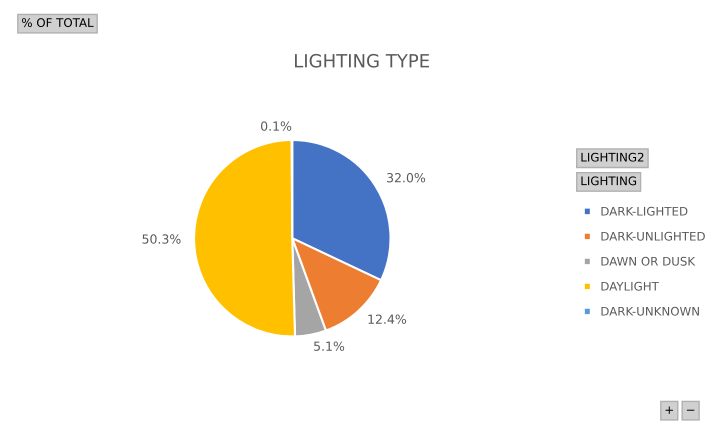  What do you see at coordinates (387, 319) in the screenshot?
I see `data-label: 12.4%` at bounding box center [387, 319].